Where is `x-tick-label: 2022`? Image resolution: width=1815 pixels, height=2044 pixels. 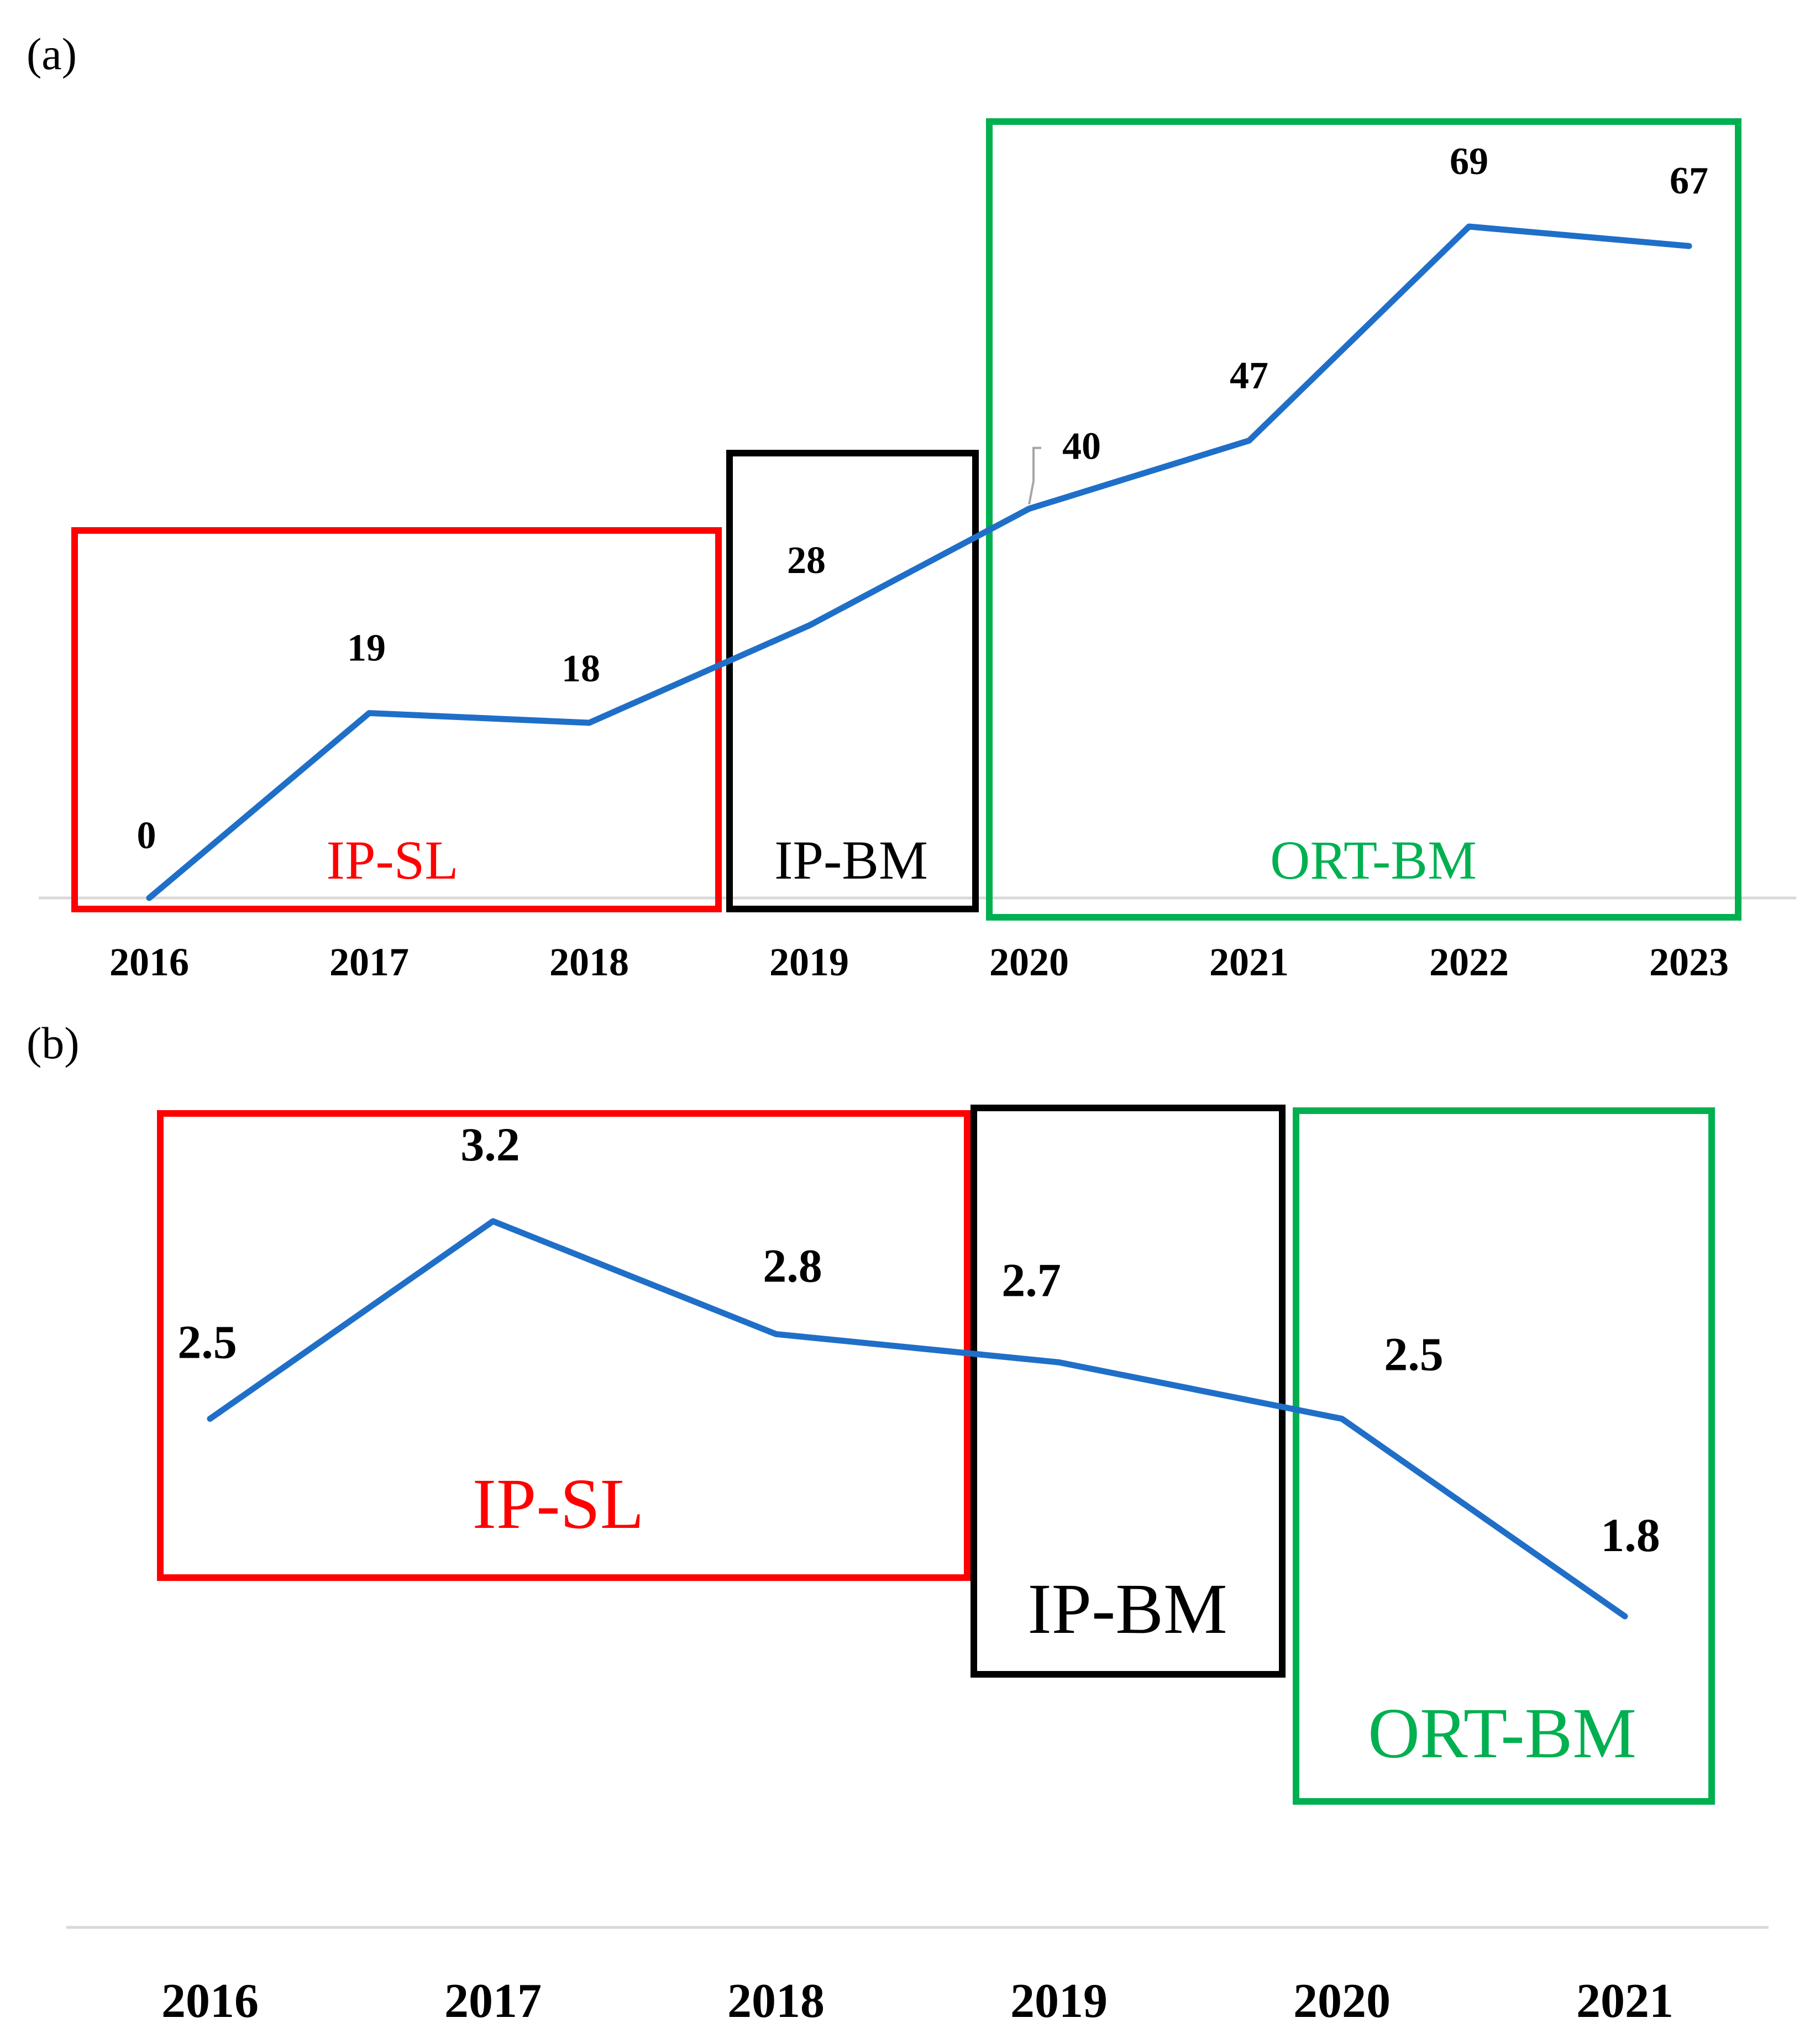
x-tick-label: 2022 is located at coordinates (1469, 962).